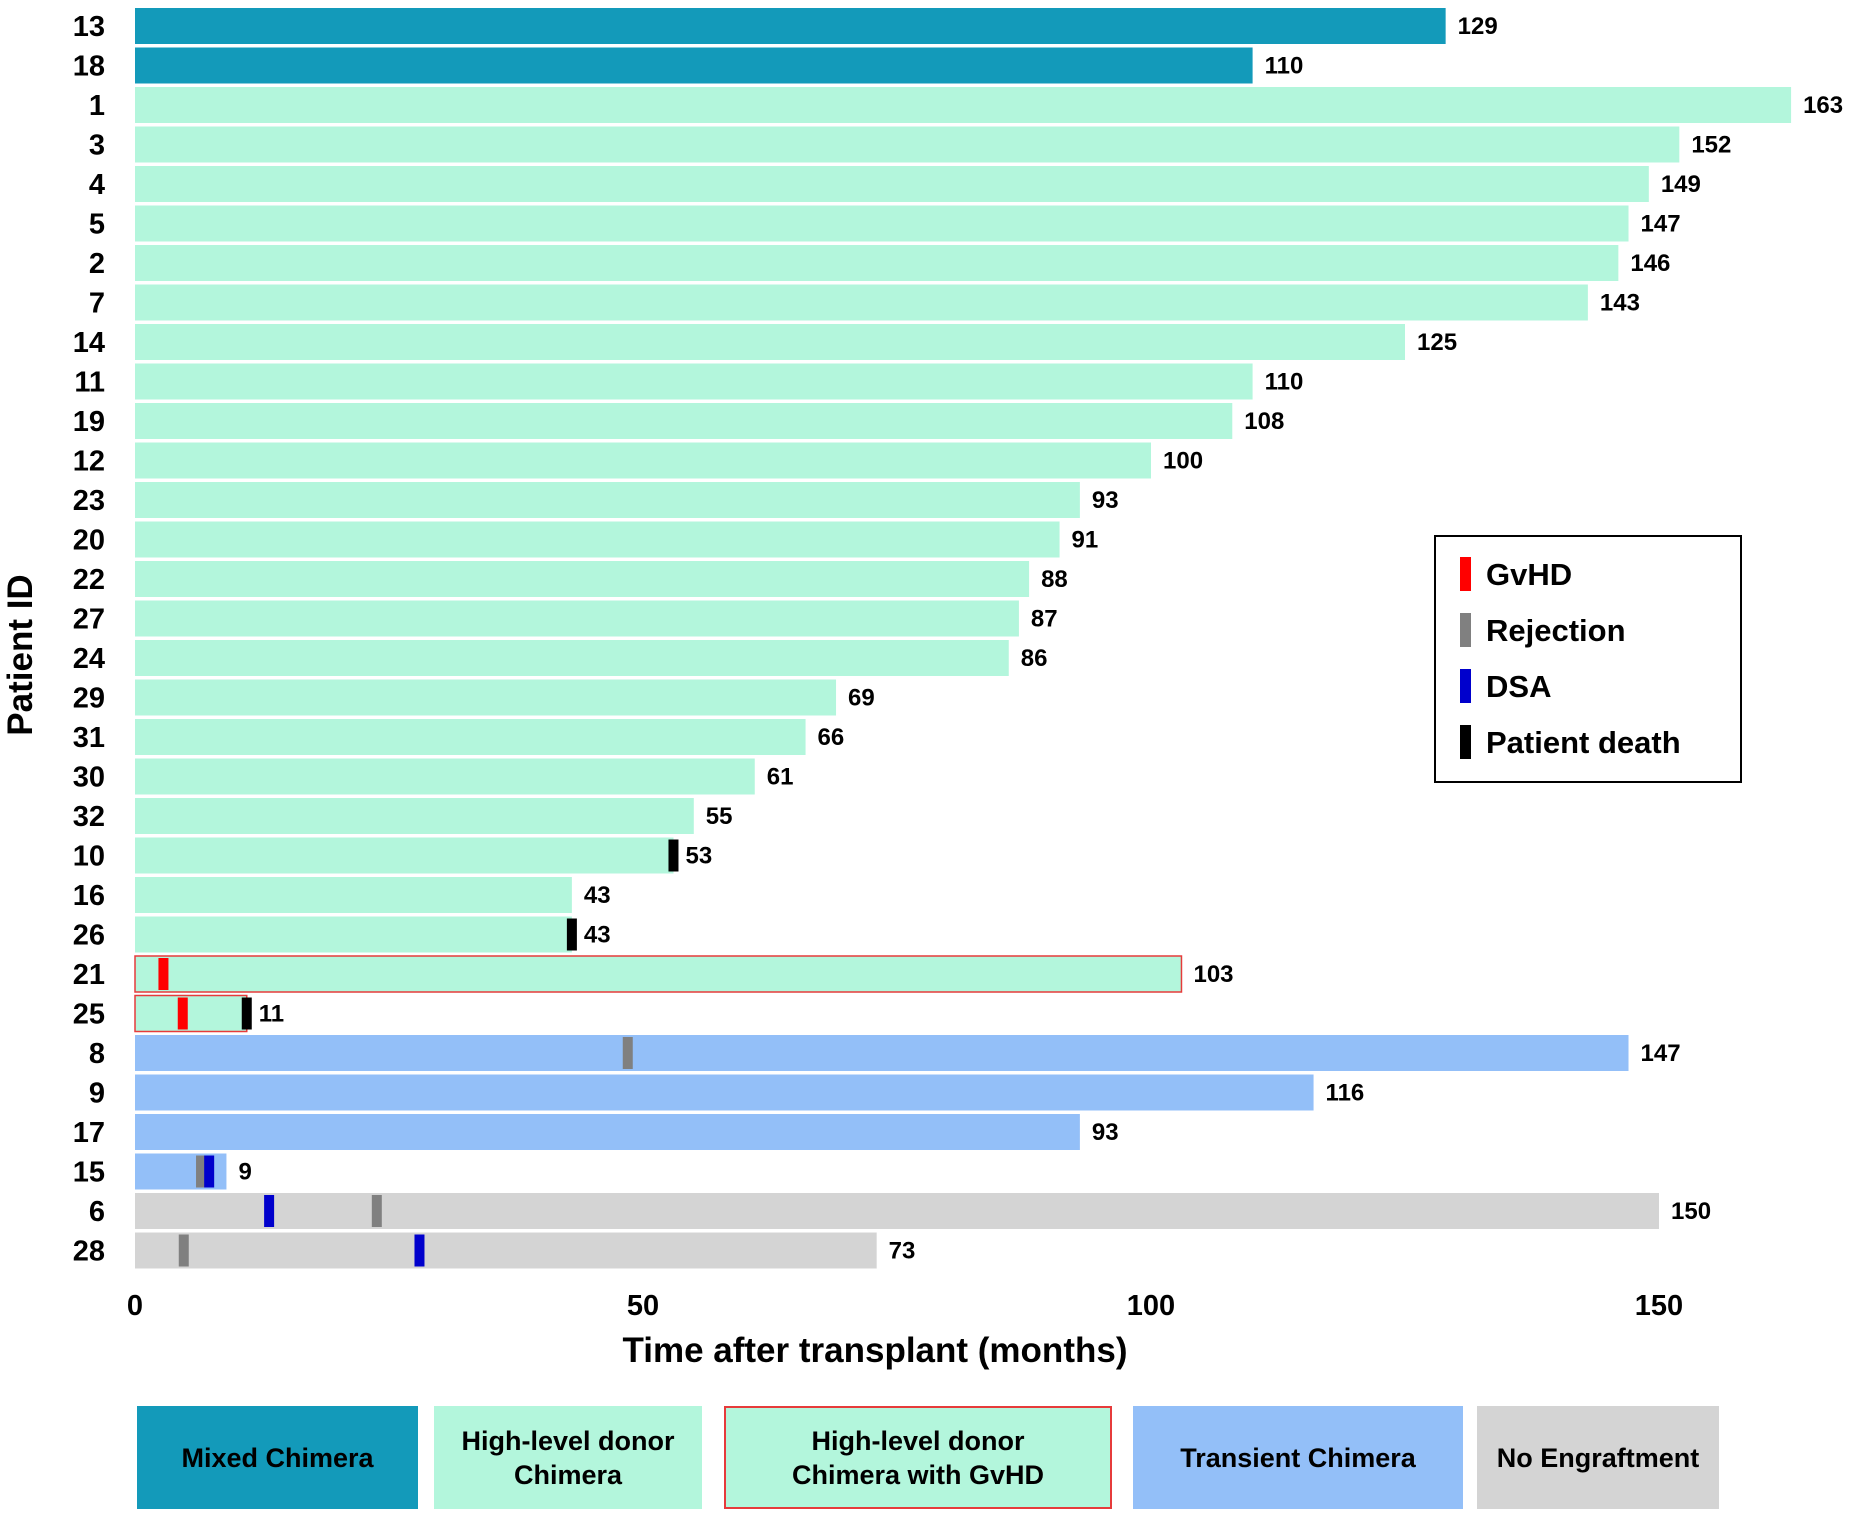 Image resolution: width=1850 pixels, height=1525 pixels. What do you see at coordinates (97, 1094) in the screenshot?
I see `y-tick-9: 9` at bounding box center [97, 1094].